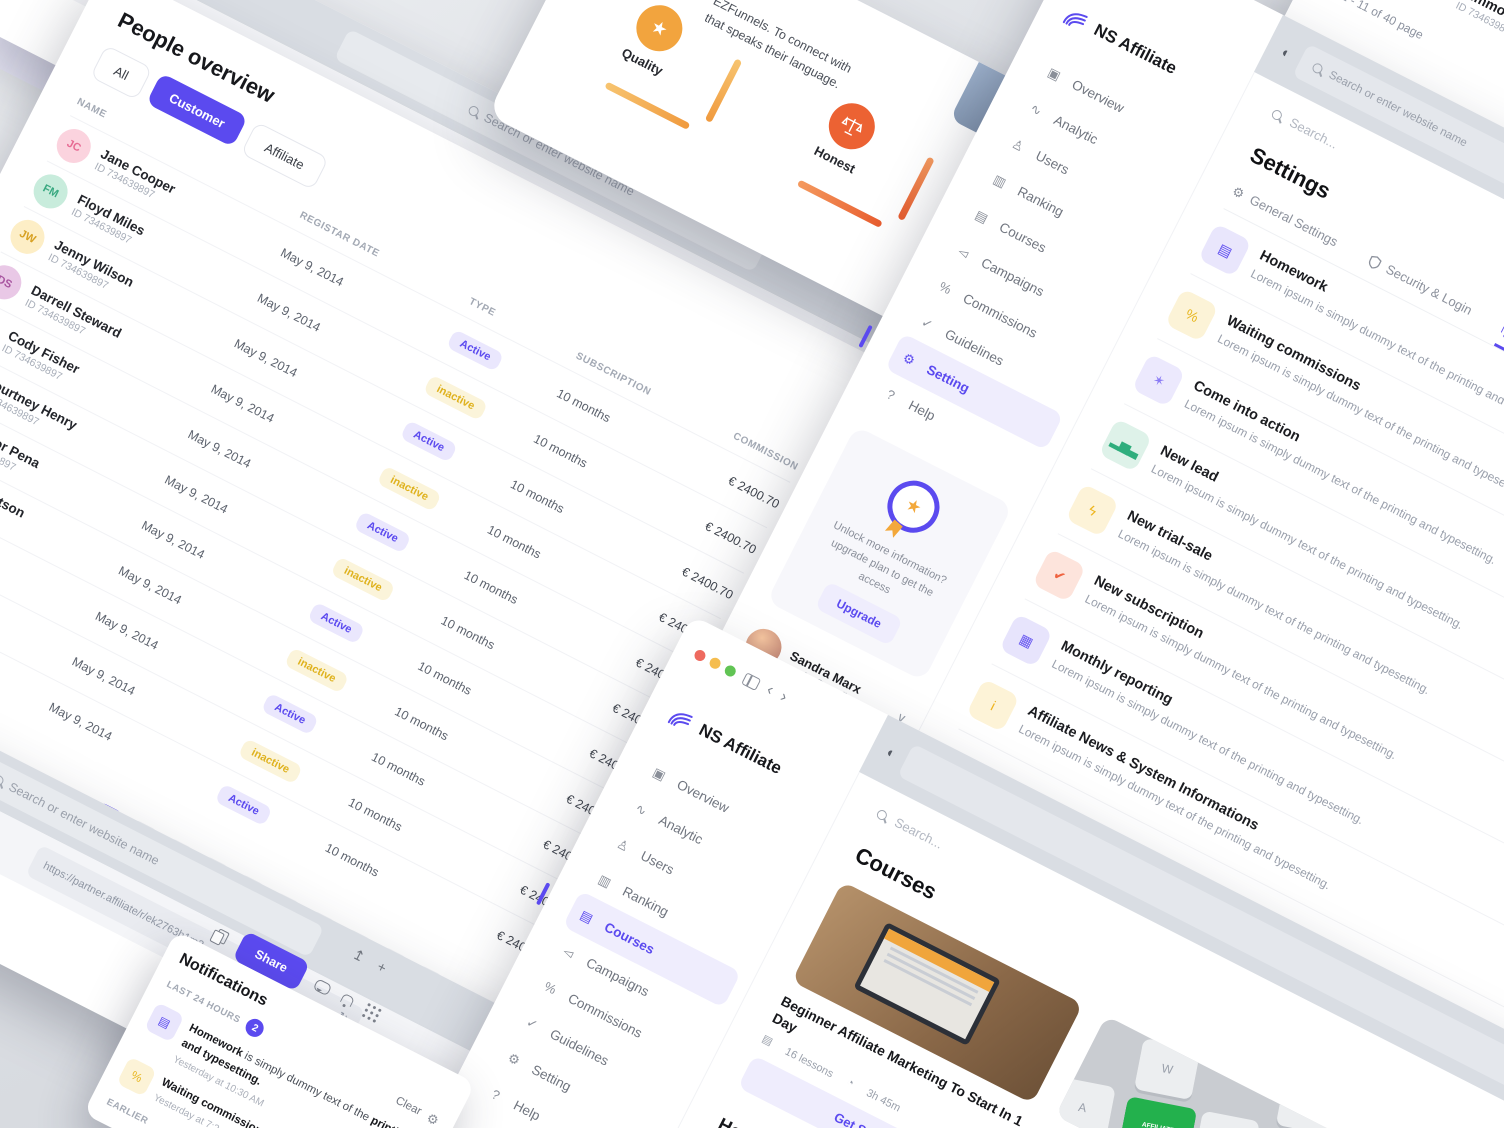 The height and width of the screenshot is (1128, 1504). What do you see at coordinates (121, 72) in the screenshot?
I see `filter-all: All` at bounding box center [121, 72].